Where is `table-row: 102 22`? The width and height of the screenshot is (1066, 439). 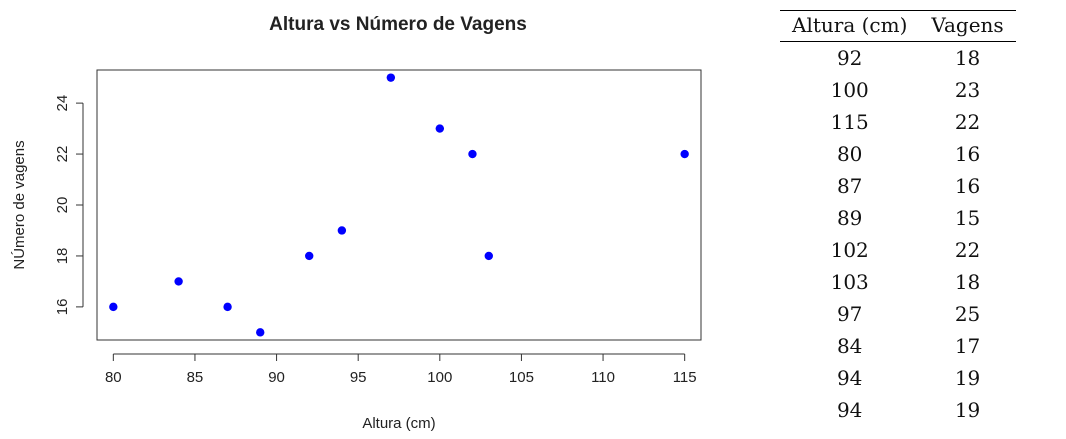
table-row: 102 22 is located at coordinates (898, 250).